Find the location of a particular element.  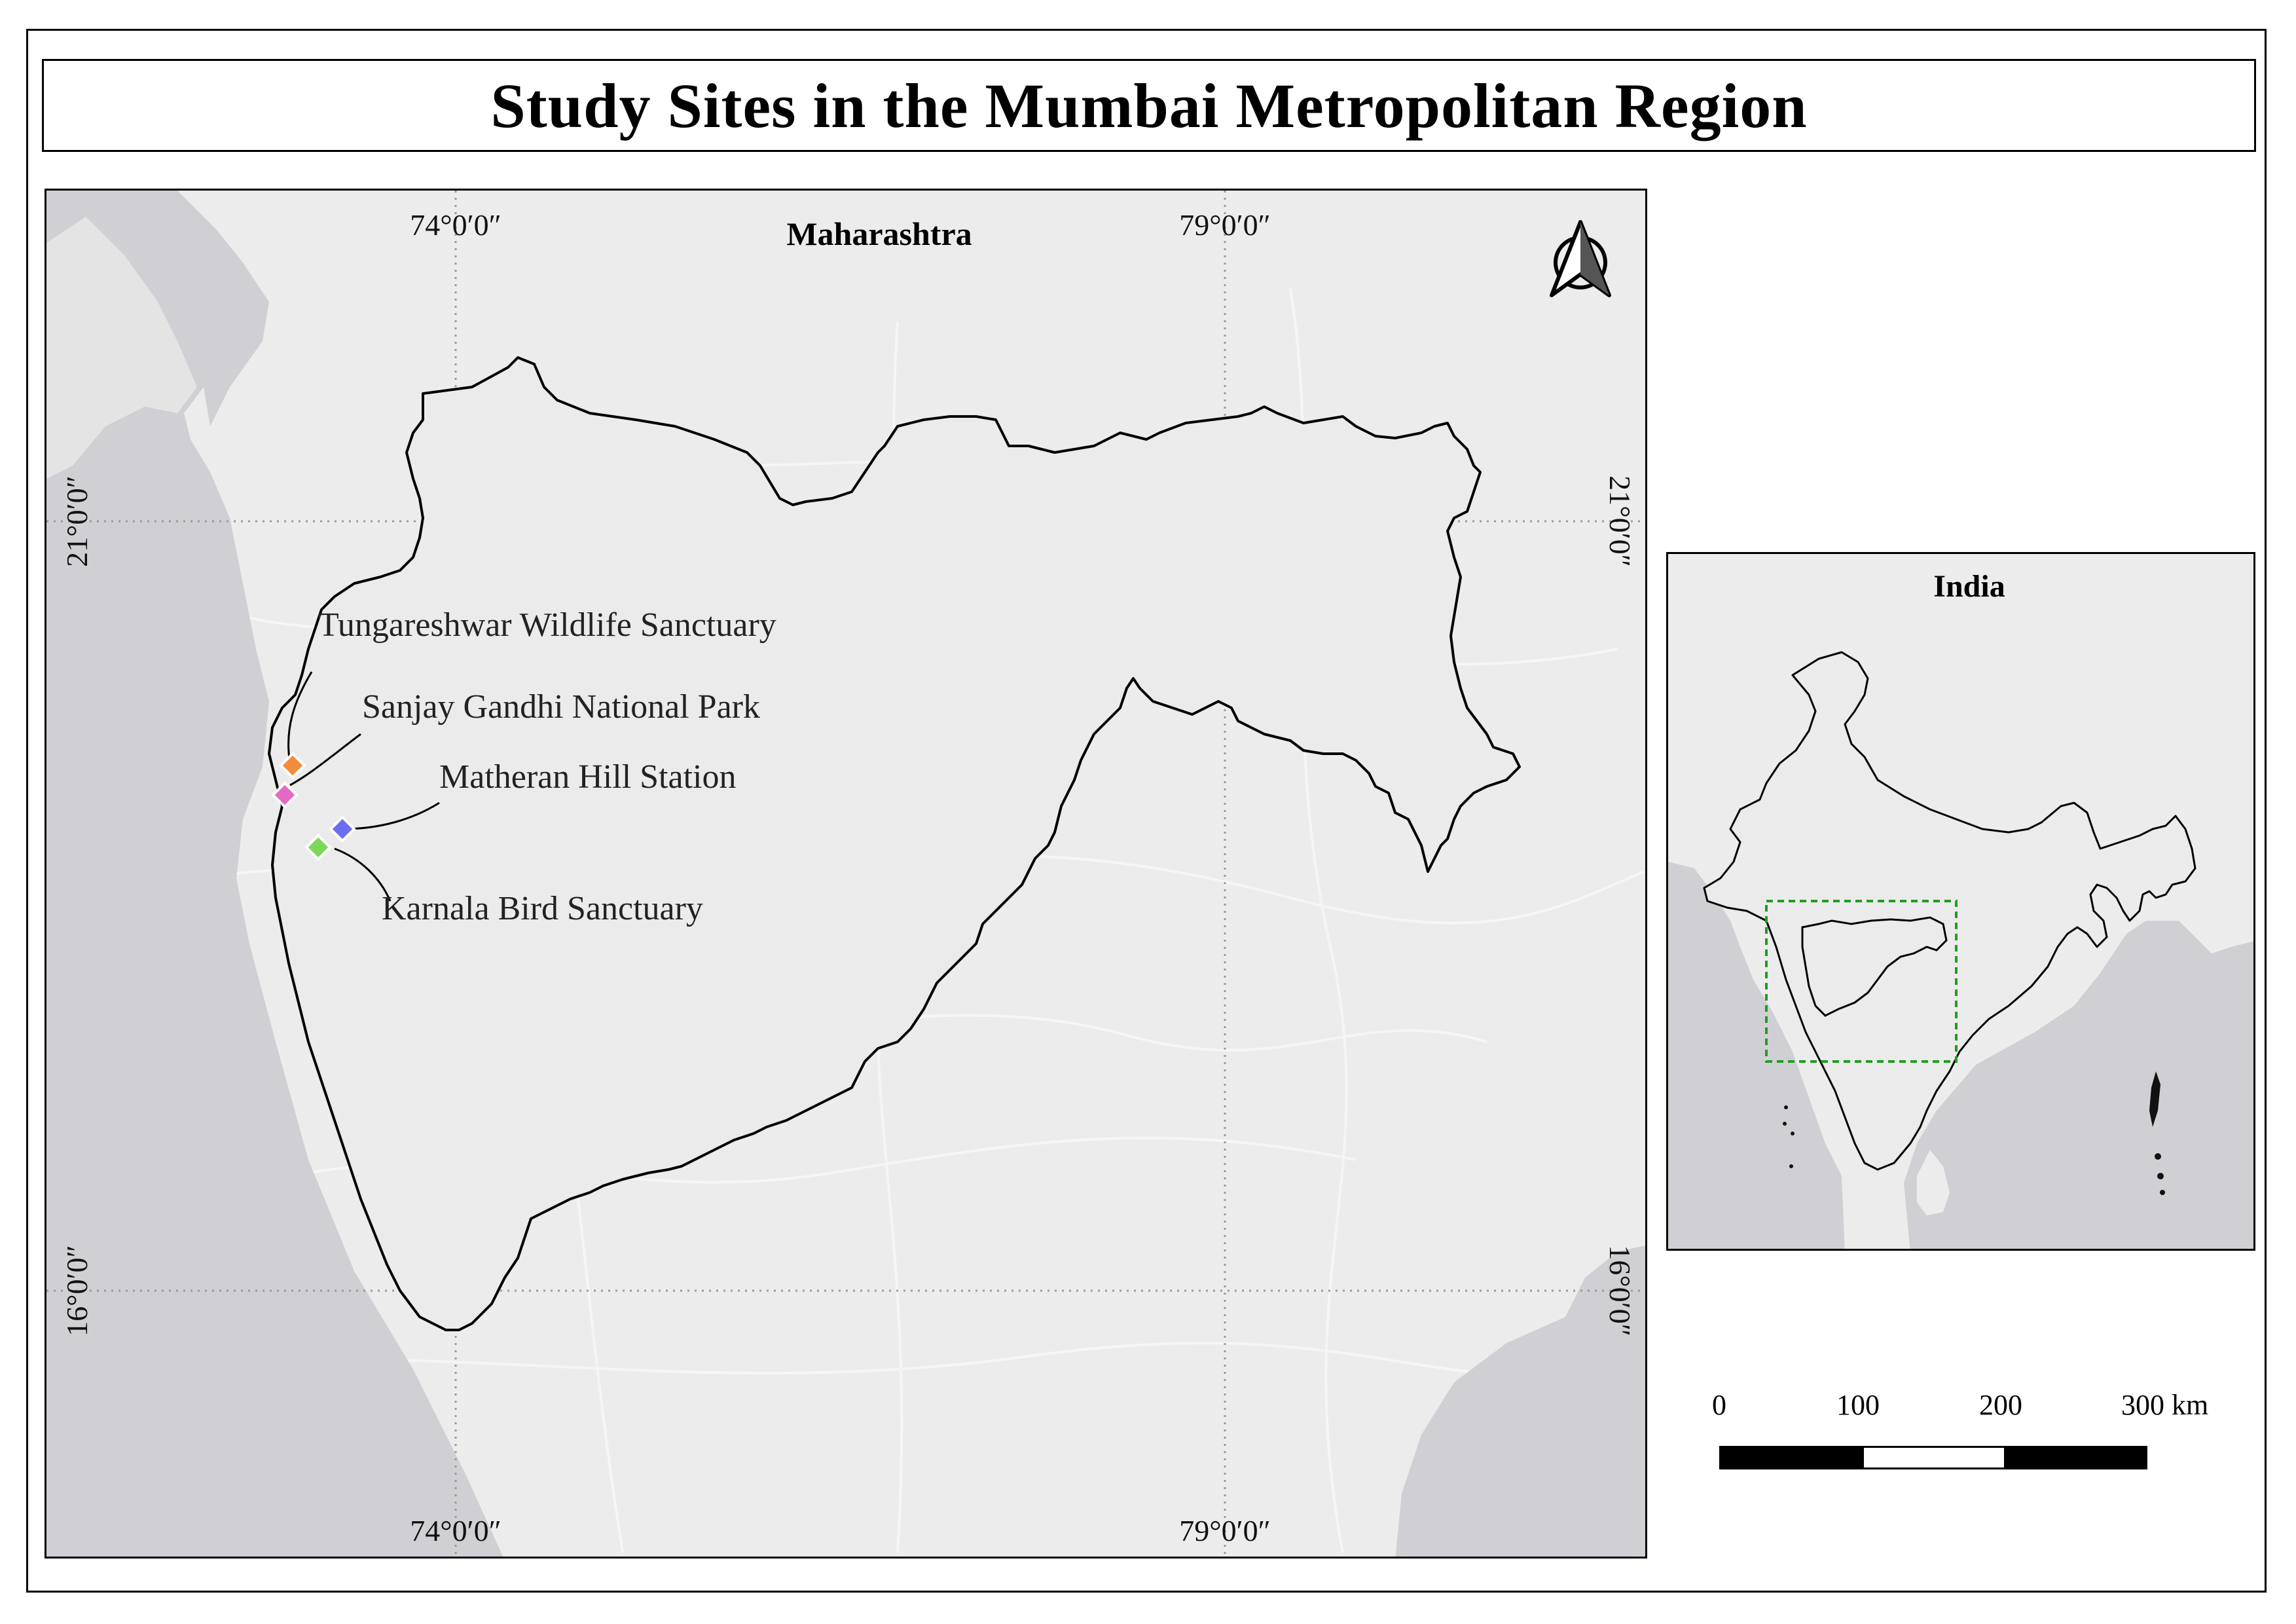

lon-label-bottom-left: 74°0′0″ is located at coordinates (455, 1530).